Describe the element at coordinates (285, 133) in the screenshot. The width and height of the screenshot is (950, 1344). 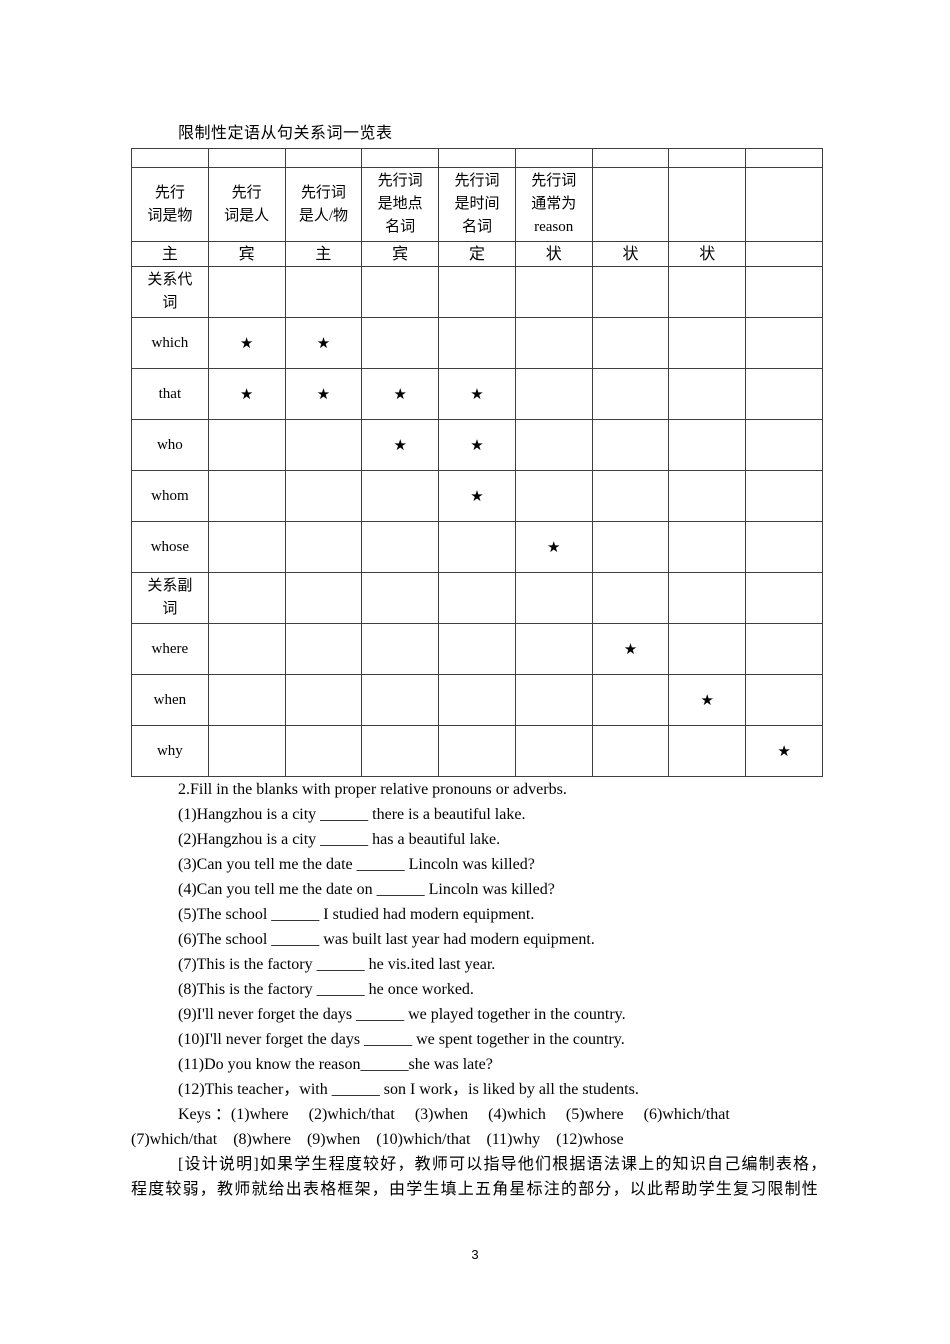
I see `table-title: 限制性定语从句关系词一览表` at that location.